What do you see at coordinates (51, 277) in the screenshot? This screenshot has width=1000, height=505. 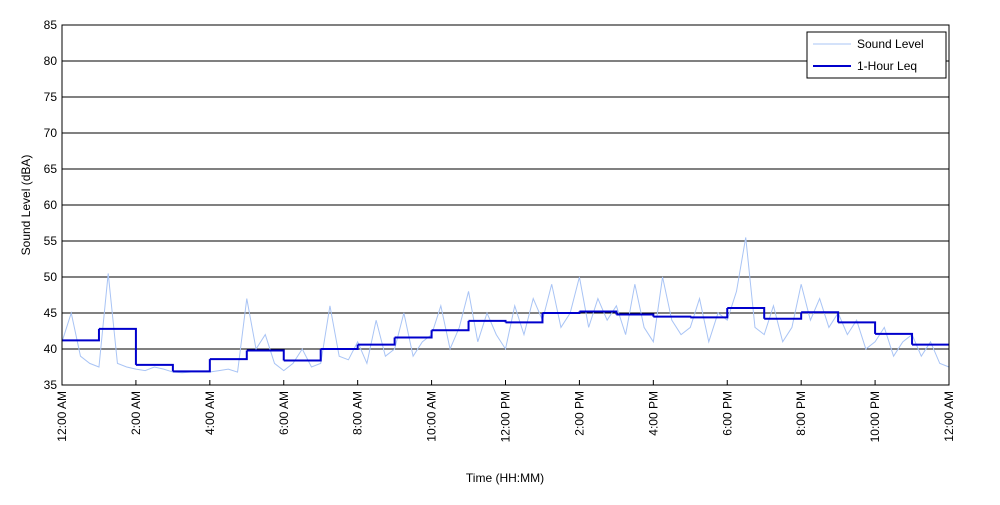 I see `y-tick-label: 50` at bounding box center [51, 277].